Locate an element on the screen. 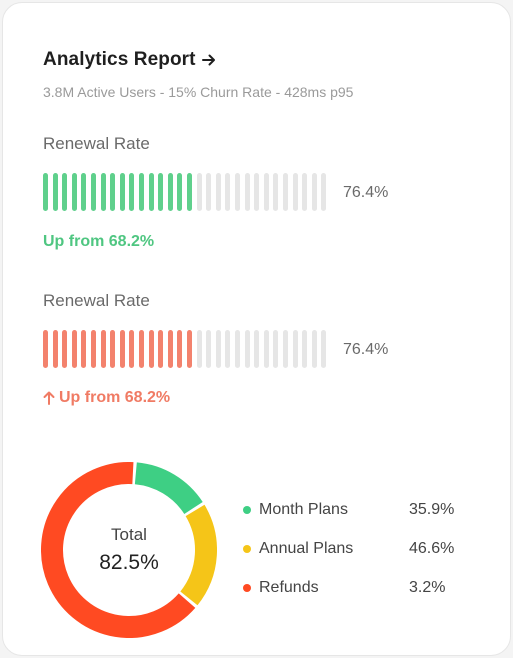  legend-name: Month Plans is located at coordinates (303, 509).